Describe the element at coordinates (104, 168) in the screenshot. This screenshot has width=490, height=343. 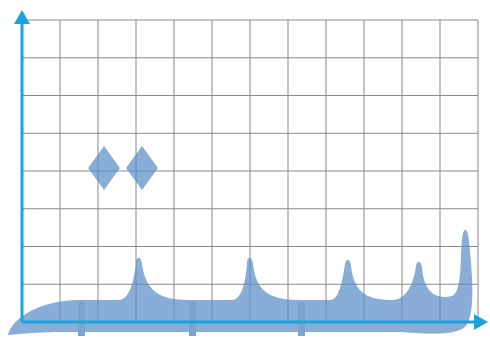
I see `dot-left-diamond` at that location.